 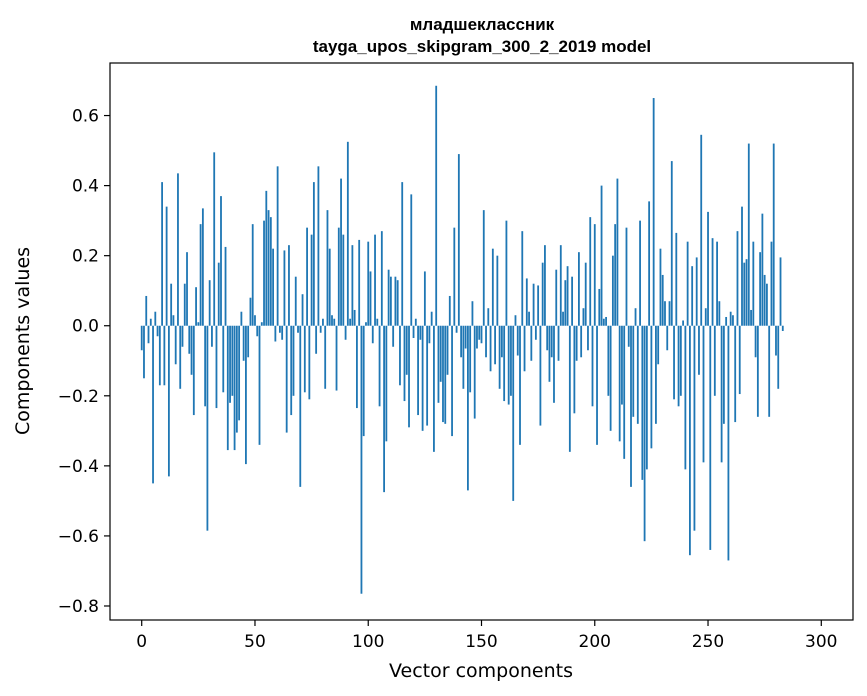 What do you see at coordinates (78, 397) in the screenshot?
I see `y-tick-label: −0.2` at bounding box center [78, 397].